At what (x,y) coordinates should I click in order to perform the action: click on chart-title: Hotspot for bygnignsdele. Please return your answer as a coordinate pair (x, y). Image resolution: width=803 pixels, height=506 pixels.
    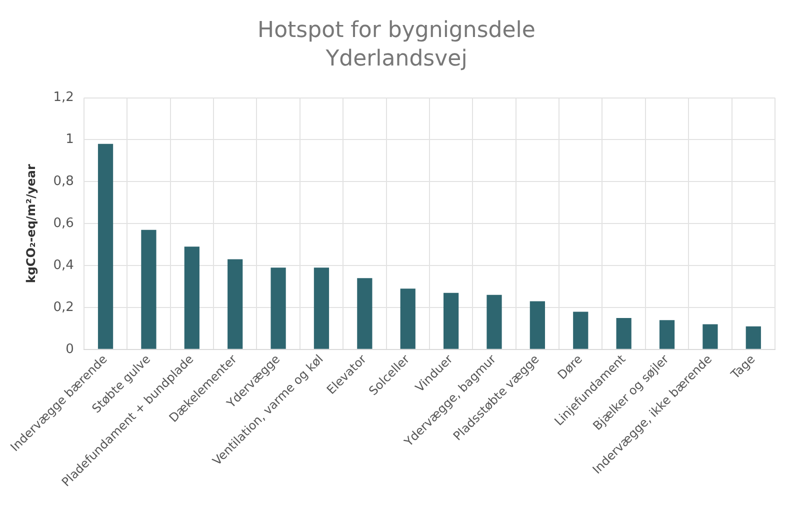
    Looking at the image, I should click on (397, 30).